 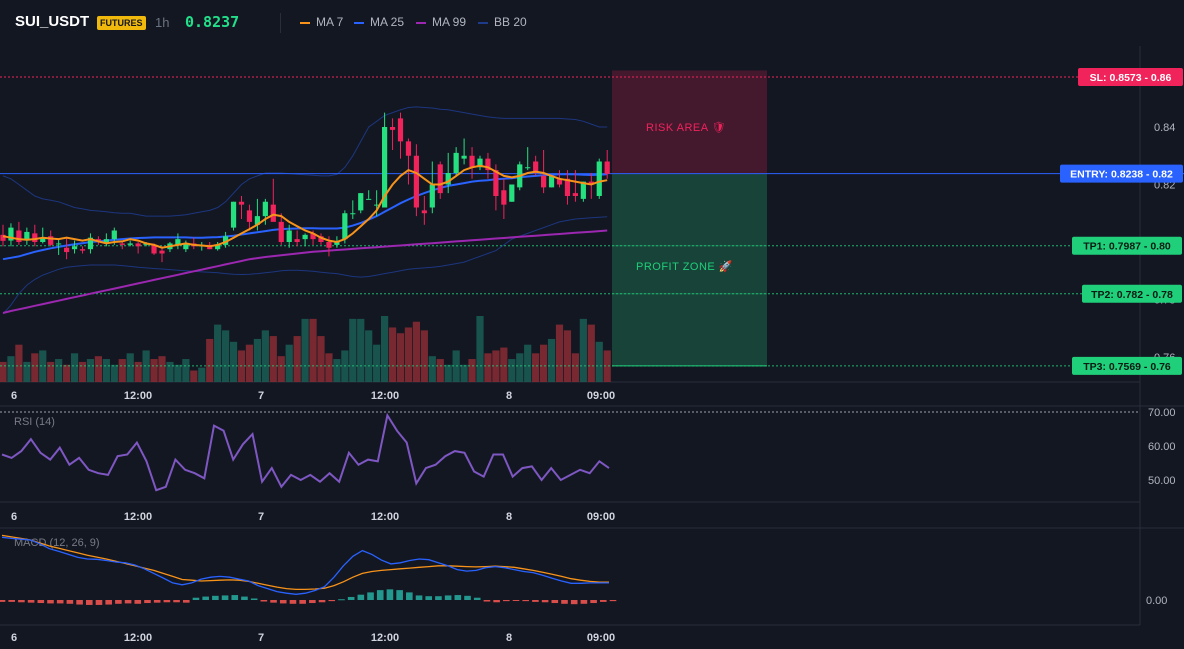 I want to click on legend-ma99: MA 99, so click(x=441, y=22).